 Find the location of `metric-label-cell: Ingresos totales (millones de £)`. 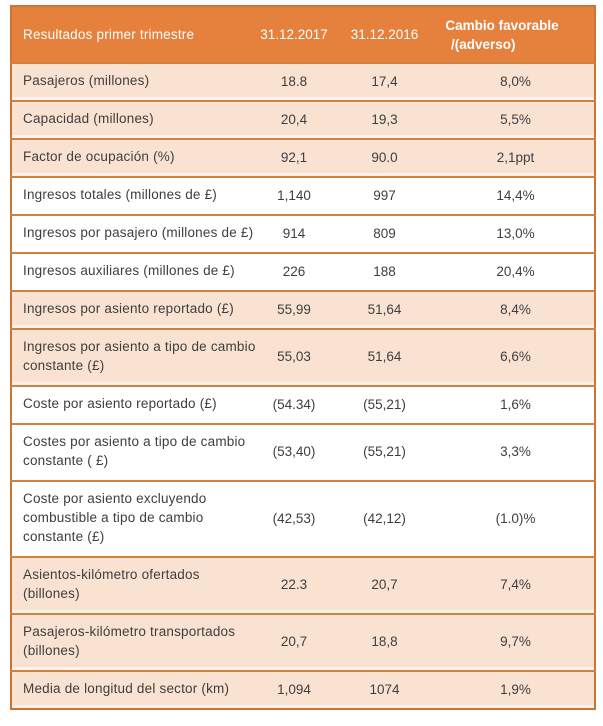

metric-label-cell: Ingresos totales (millones de £) is located at coordinates (133, 196).